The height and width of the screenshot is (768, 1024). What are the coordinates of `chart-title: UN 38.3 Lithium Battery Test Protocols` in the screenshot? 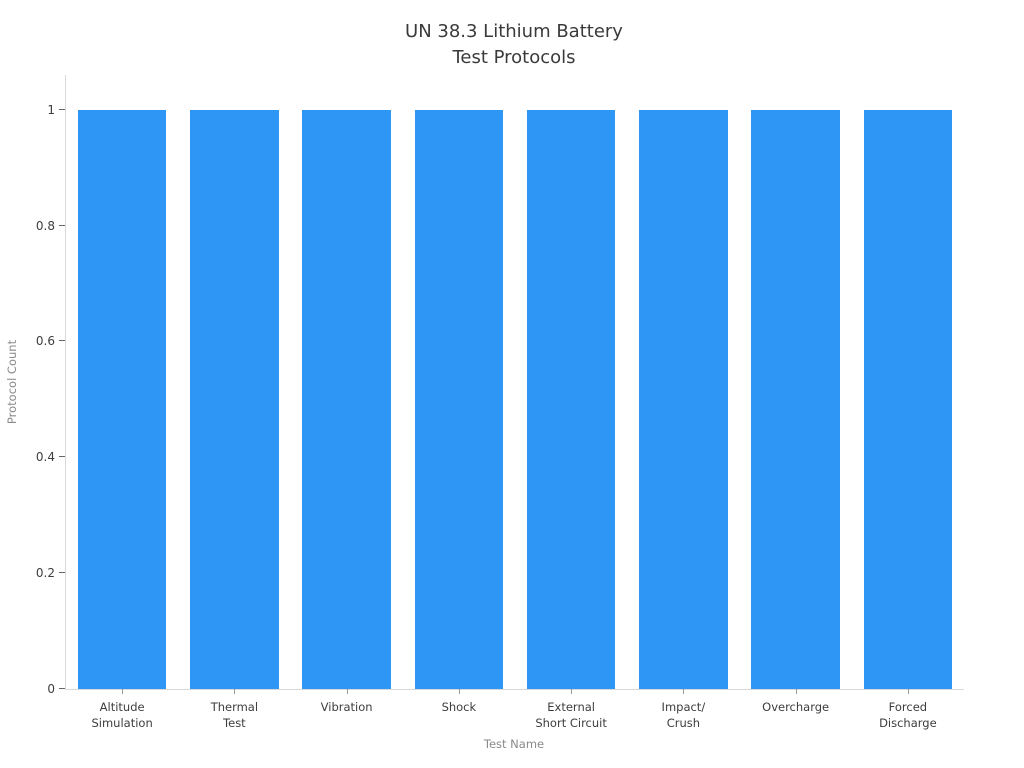 It's located at (514, 44).